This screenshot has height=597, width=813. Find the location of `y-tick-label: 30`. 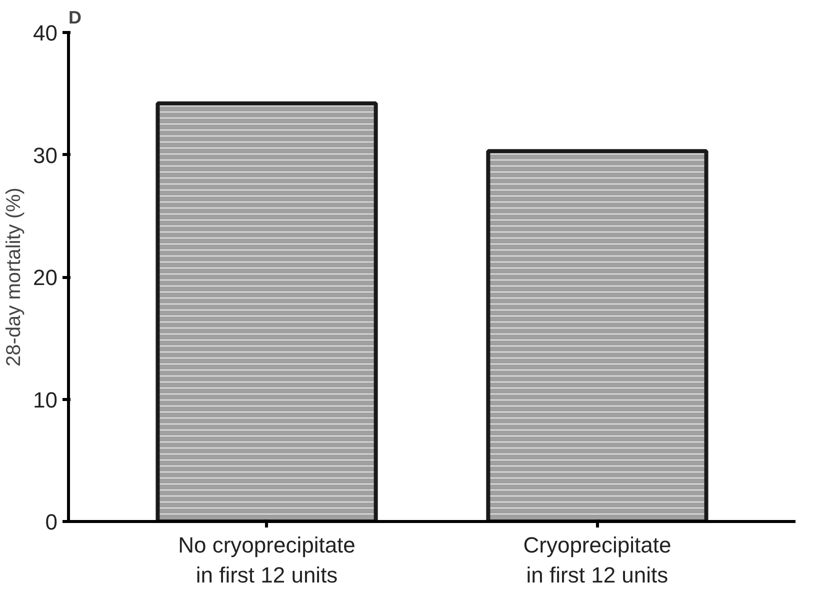

y-tick-label: 30 is located at coordinates (45, 155).